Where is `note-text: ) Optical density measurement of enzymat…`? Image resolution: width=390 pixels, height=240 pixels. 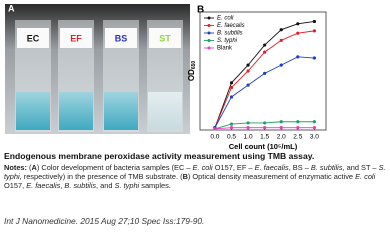 note-text: ) Optical density measurement of enzymat… is located at coordinates (271, 176).